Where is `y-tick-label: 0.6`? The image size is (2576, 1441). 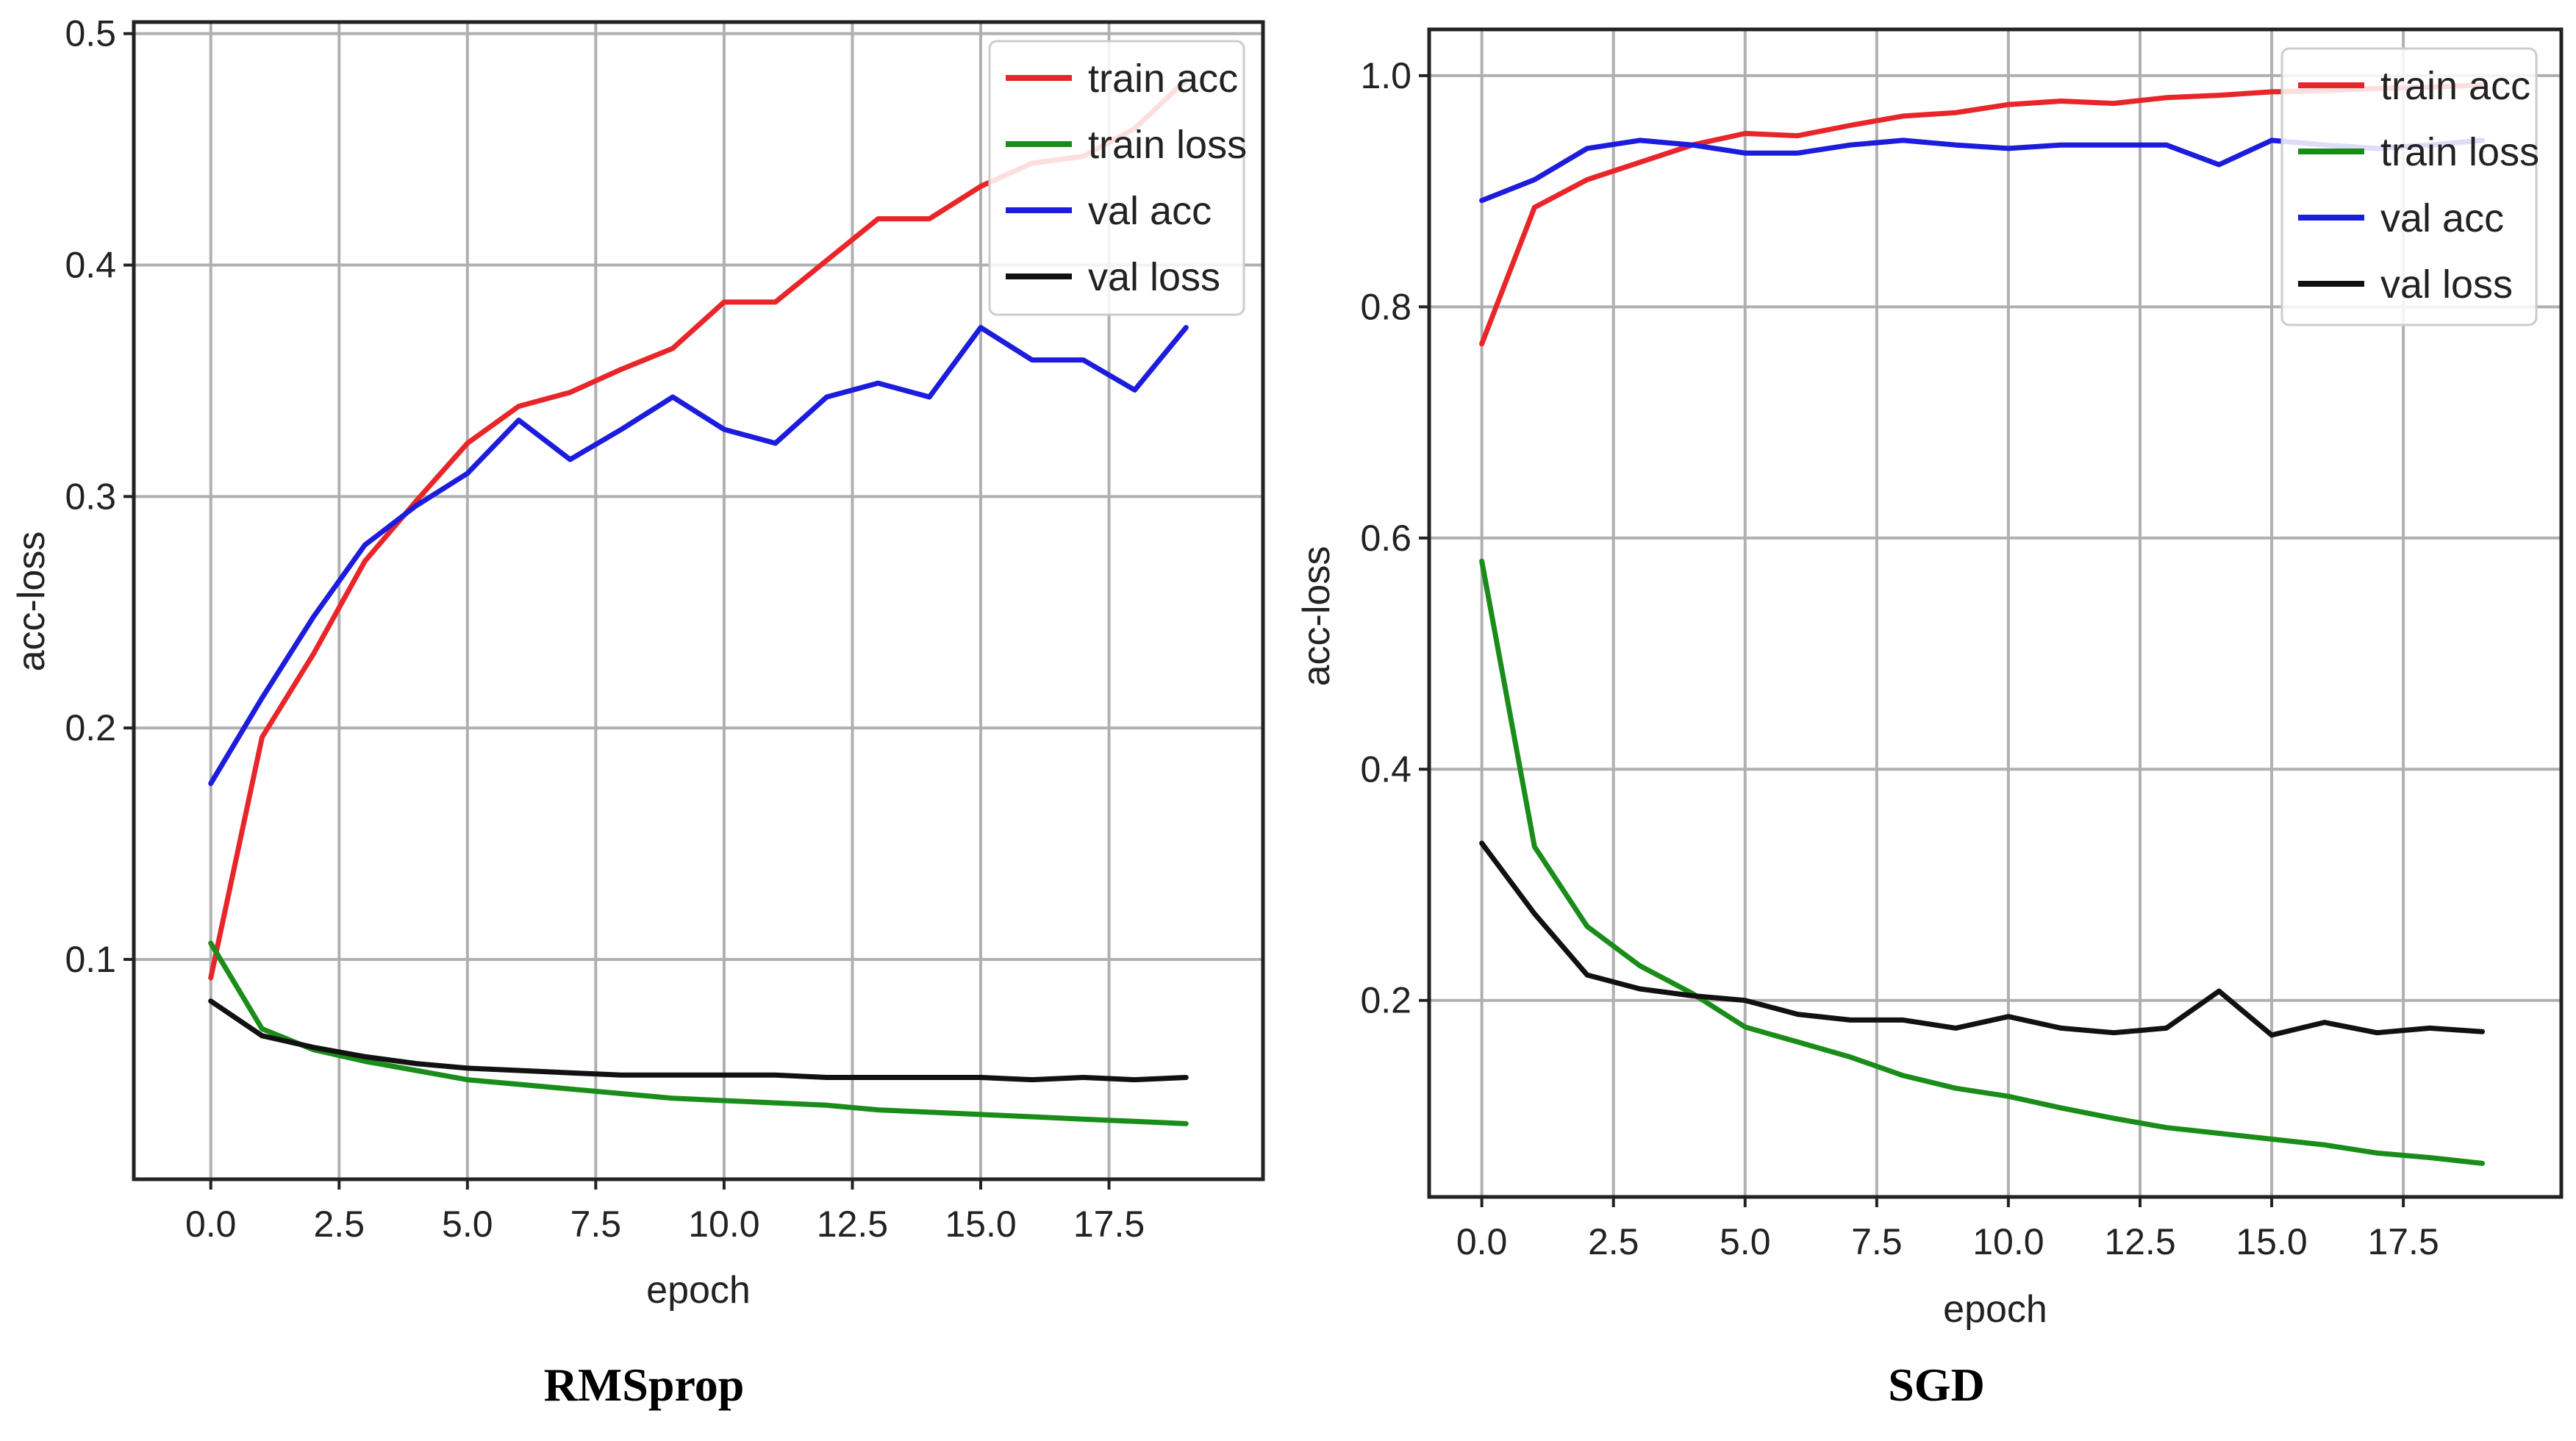
y-tick-label: 0.6 is located at coordinates (1386, 538).